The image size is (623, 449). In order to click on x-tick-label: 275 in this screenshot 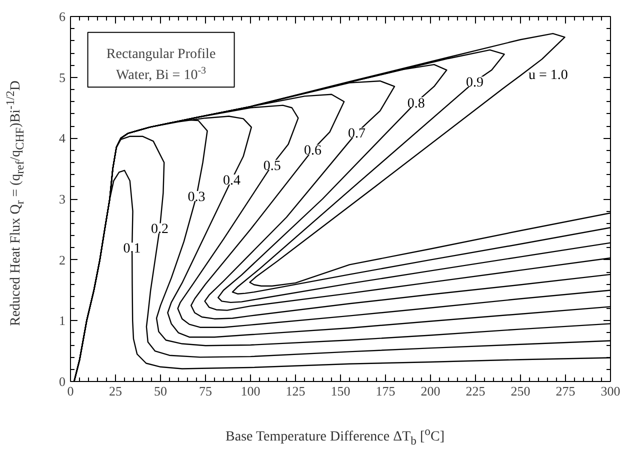, I will do `click(566, 391)`.